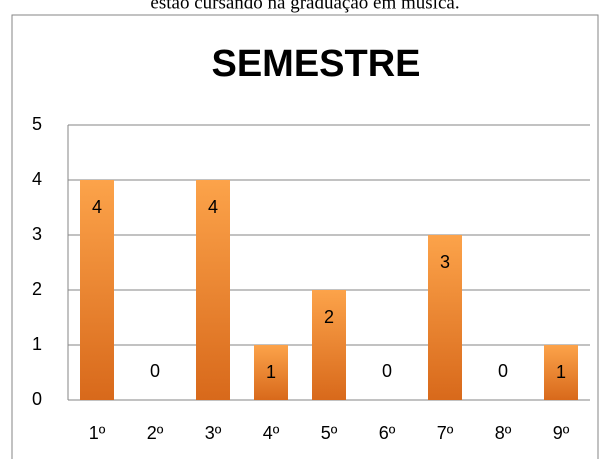 This screenshot has height=459, width=610. I want to click on y-tick-label: 4, so click(37, 179).